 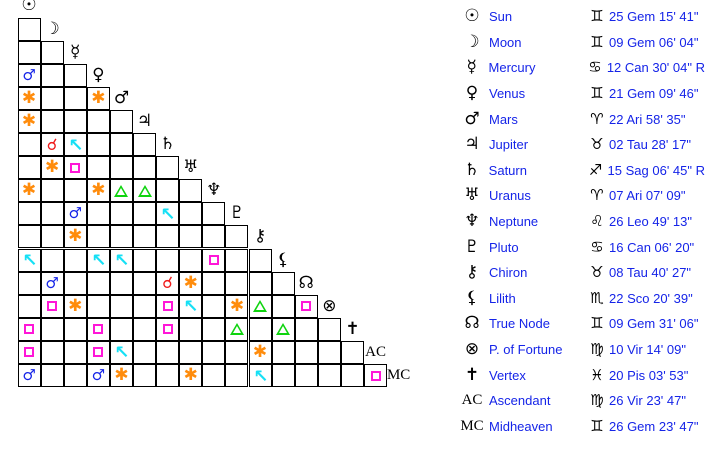 What do you see at coordinates (376, 376) in the screenshot?
I see `aspect-cell-r16-c16` at bounding box center [376, 376].